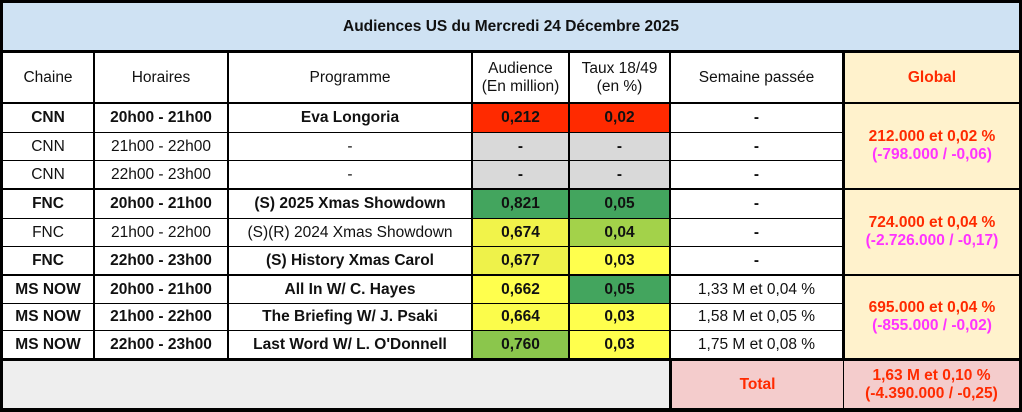  What do you see at coordinates (520, 68) in the screenshot?
I see `header-audience-l1: Audience` at bounding box center [520, 68].